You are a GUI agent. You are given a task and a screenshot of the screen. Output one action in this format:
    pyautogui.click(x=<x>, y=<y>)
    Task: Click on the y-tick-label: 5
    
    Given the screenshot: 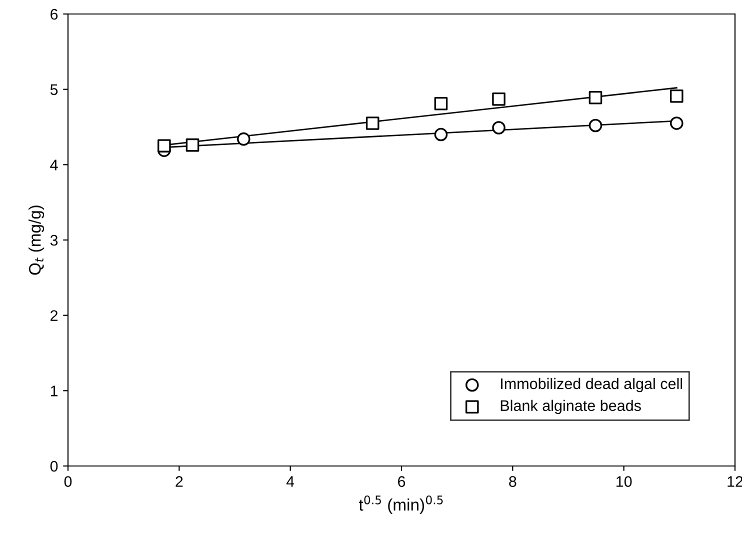 What is the action you would take?
    pyautogui.click(x=54, y=90)
    